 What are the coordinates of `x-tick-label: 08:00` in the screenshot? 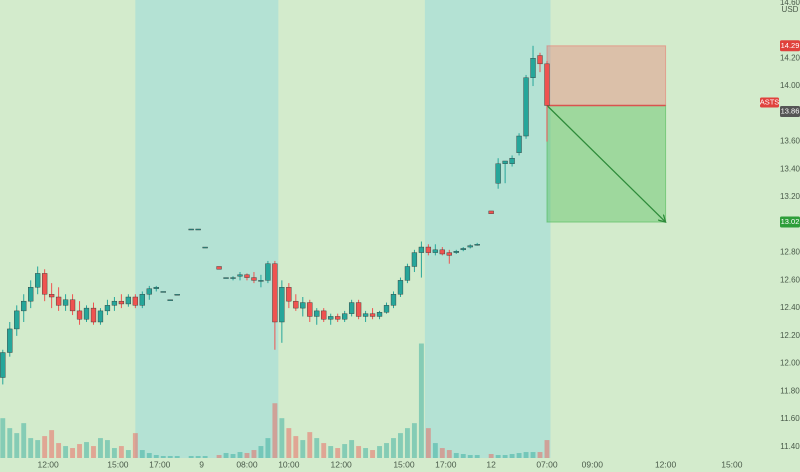 It's located at (247, 464).